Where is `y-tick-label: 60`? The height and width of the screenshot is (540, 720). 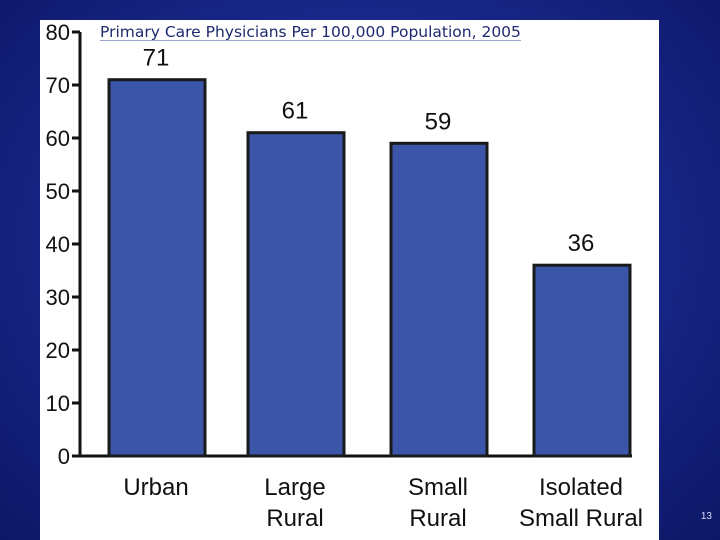 y-tick-label: 60 is located at coordinates (58, 138).